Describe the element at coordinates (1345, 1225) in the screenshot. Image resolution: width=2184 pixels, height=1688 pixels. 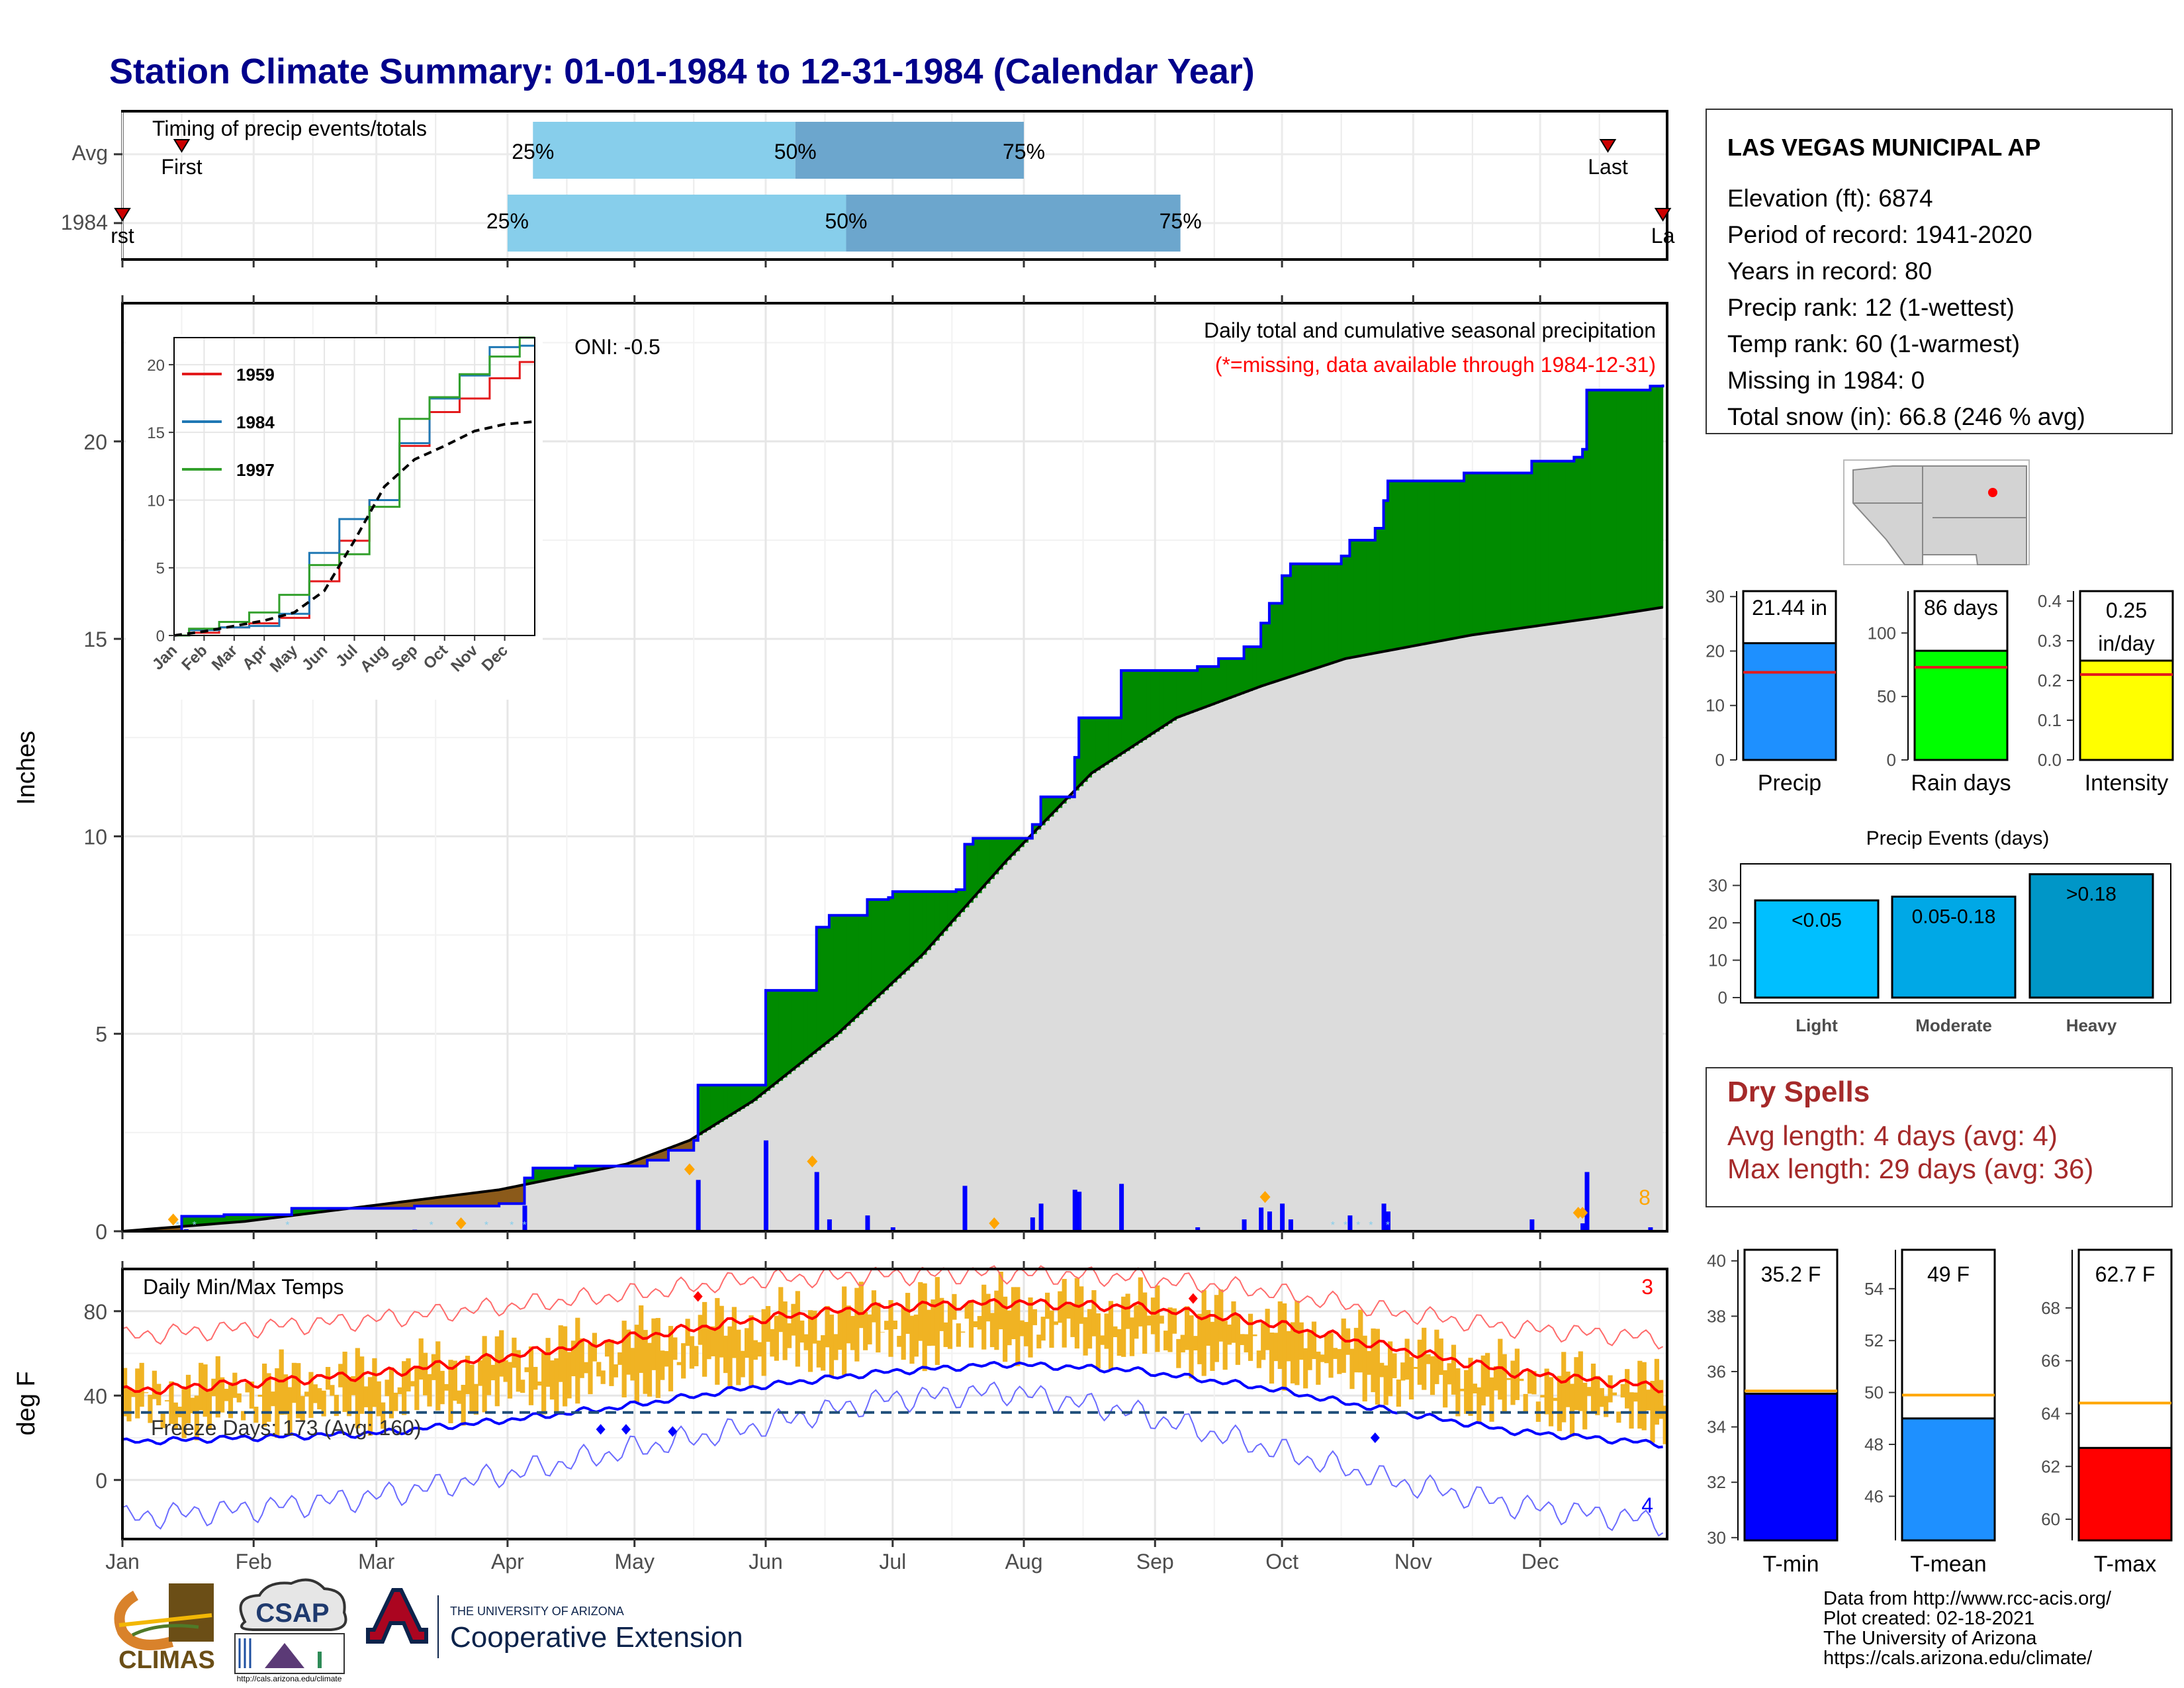
I see `snow-marker: *` at that location.